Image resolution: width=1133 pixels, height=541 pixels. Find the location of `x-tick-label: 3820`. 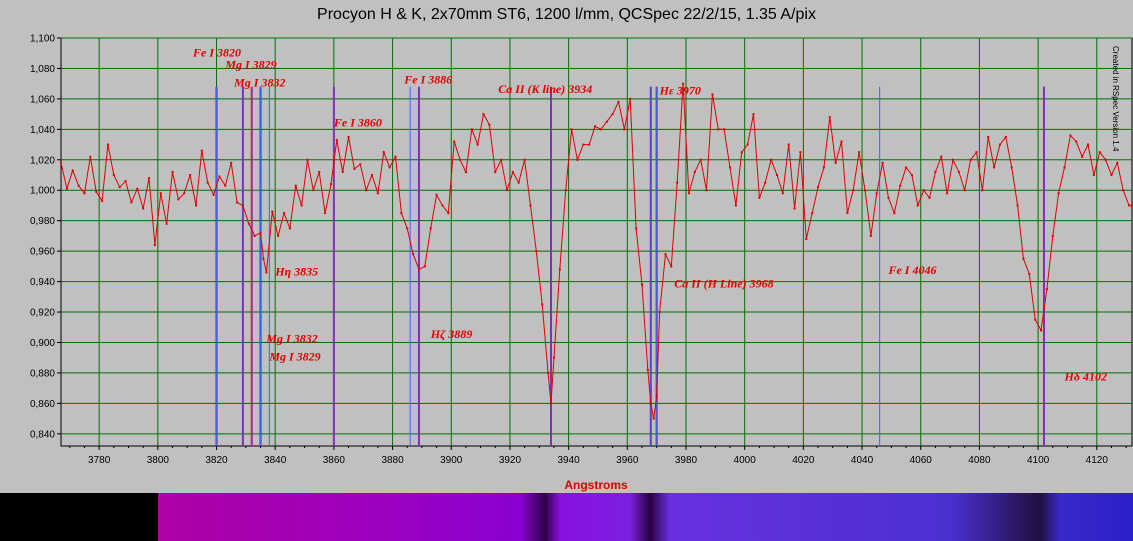

x-tick-label: 3820 is located at coordinates (216, 460).